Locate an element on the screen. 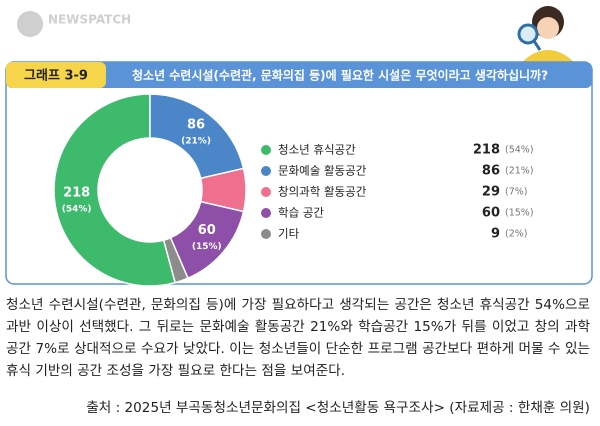  title-bar is located at coordinates (299, 75).